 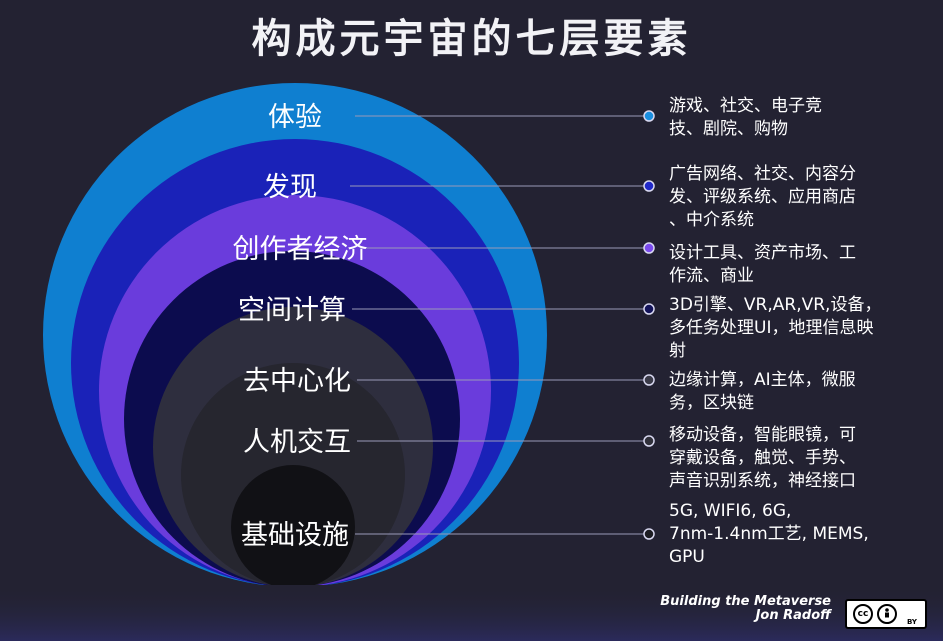 I want to click on by-person-icon, so click(x=887, y=614).